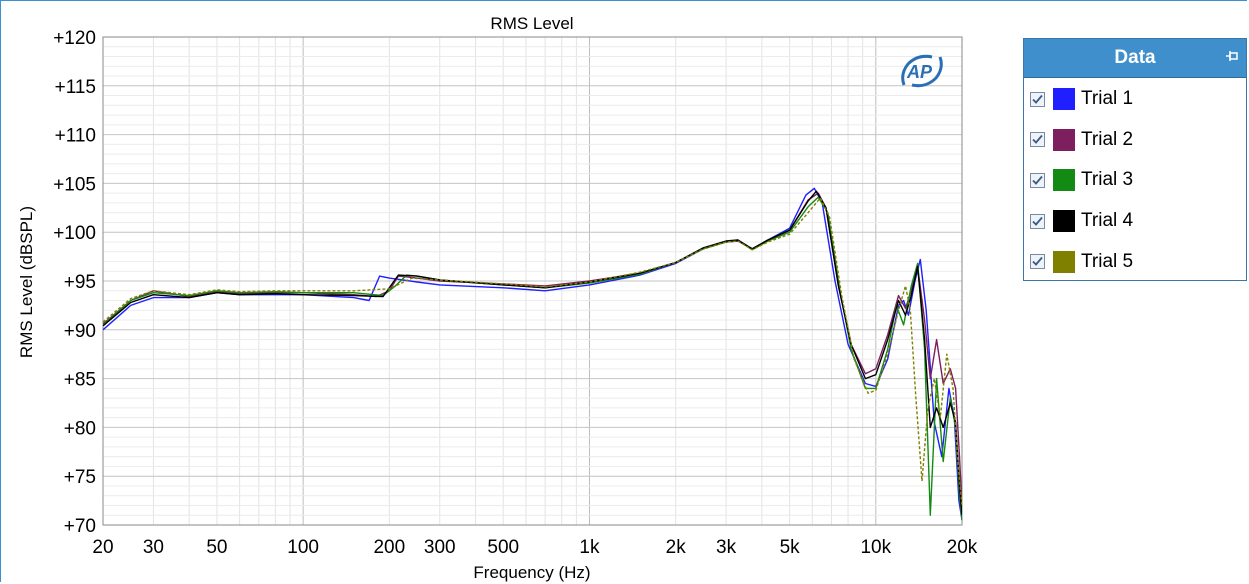 The image size is (1249, 584). Describe the element at coordinates (1232, 56) in the screenshot. I see `pin-icon` at that location.